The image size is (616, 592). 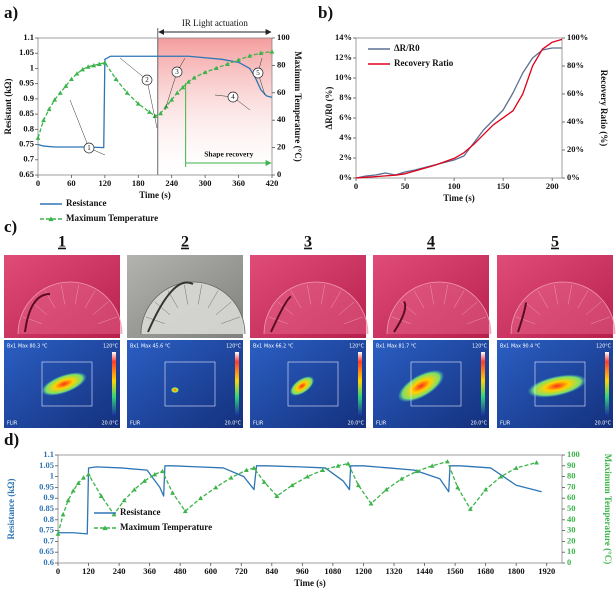 What do you see at coordinates (210, 571) in the screenshot?
I see `x-tick-label: 600` at bounding box center [210, 571].